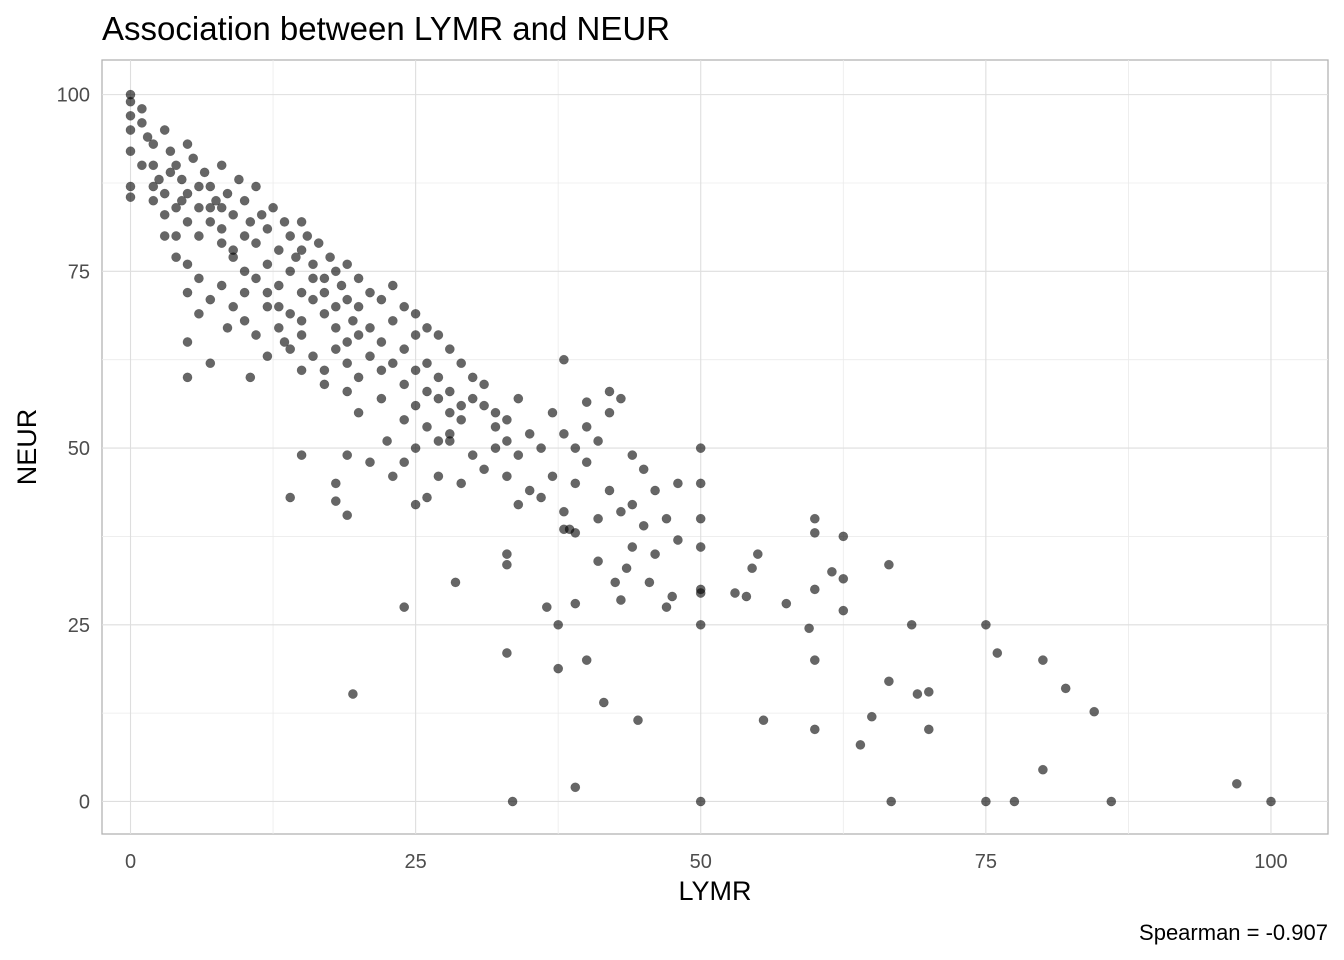 The height and width of the screenshot is (960, 1344). I want to click on y-tick-label: 0, so click(84, 802).